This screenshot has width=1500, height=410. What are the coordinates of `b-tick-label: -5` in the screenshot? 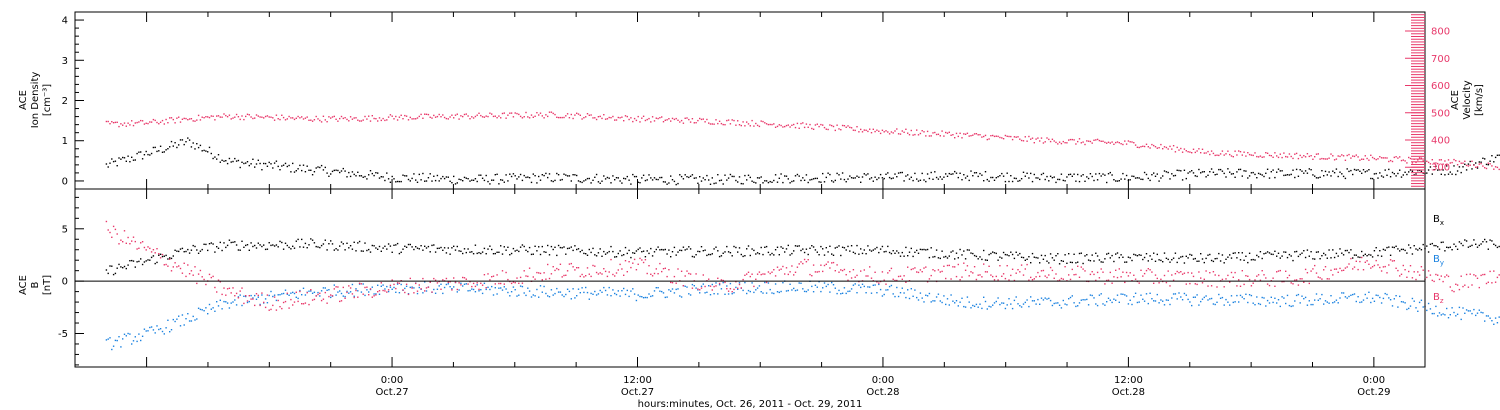 It's located at (63, 334).